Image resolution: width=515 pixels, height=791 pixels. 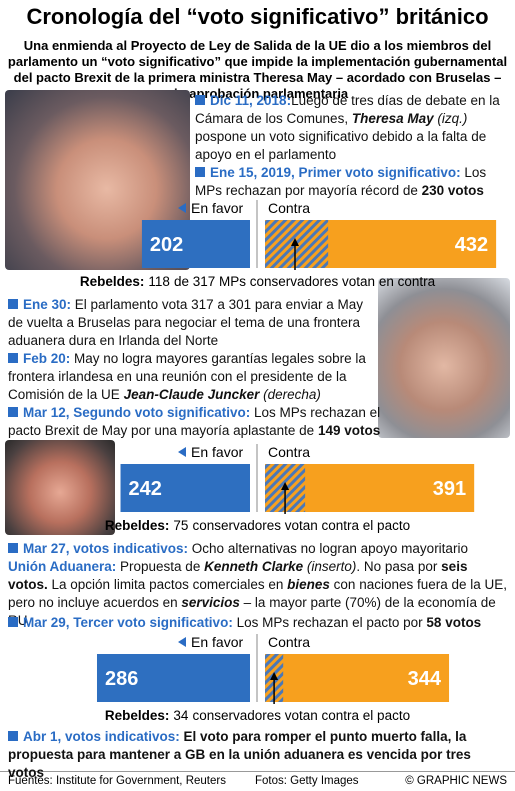 I want to click on entry-text: . No pasa por, so click(x=399, y=566).